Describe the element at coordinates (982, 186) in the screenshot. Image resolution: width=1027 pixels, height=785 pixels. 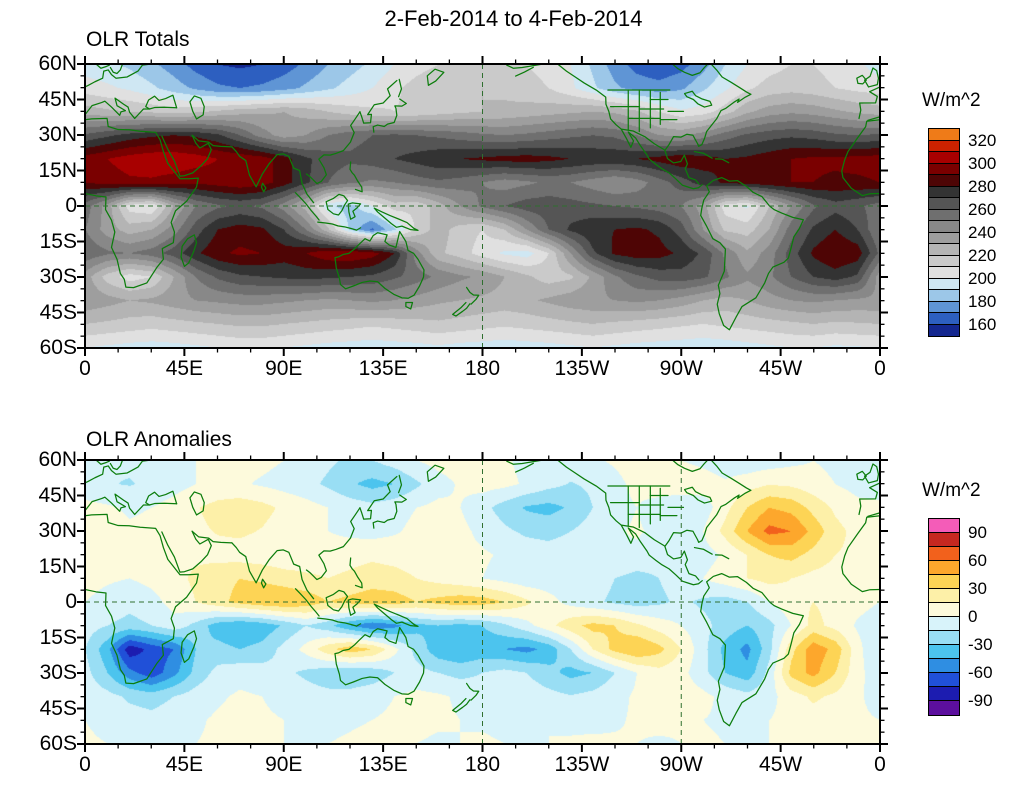
I see `colorbar-tick-label: 280` at that location.